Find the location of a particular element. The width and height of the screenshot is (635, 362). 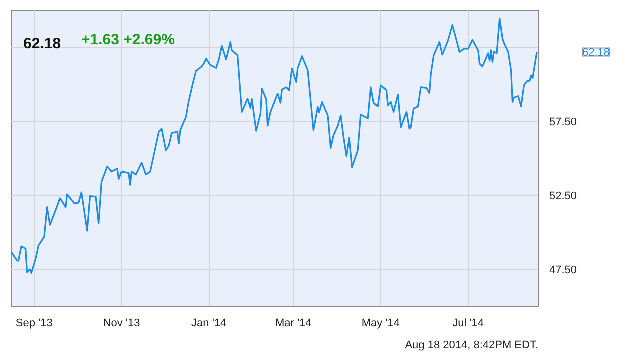

y-tick-label: 47.50 is located at coordinates (564, 270).